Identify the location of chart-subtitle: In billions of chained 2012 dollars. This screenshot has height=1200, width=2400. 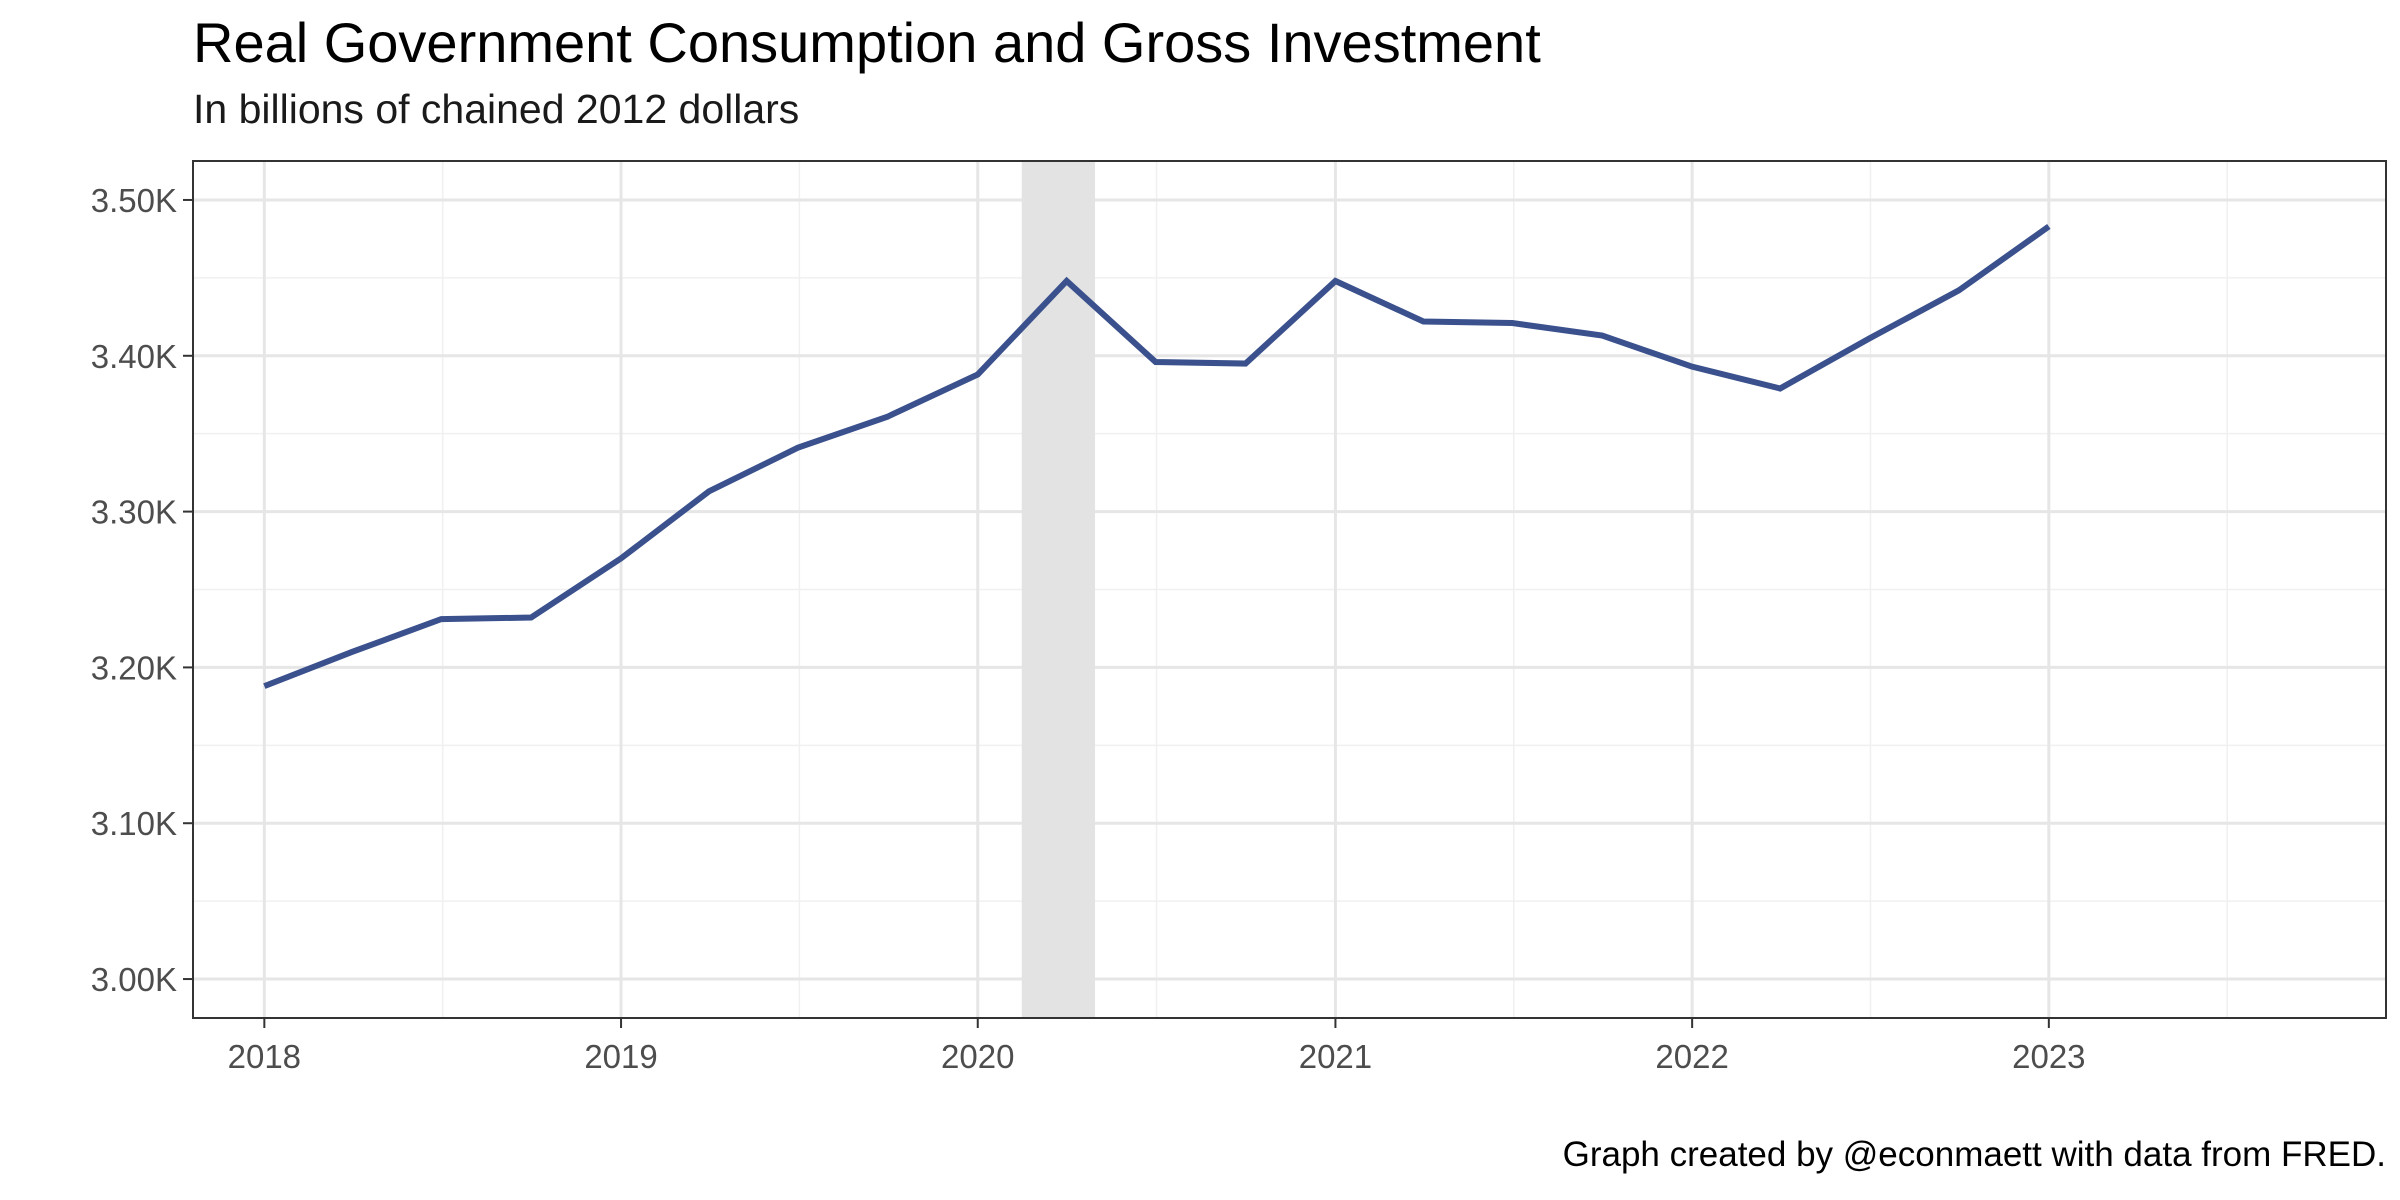
(496, 109).